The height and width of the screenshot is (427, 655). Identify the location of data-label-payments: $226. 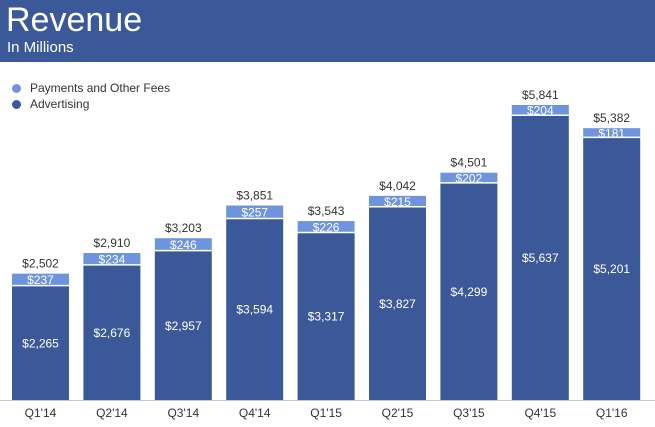
(326, 227).